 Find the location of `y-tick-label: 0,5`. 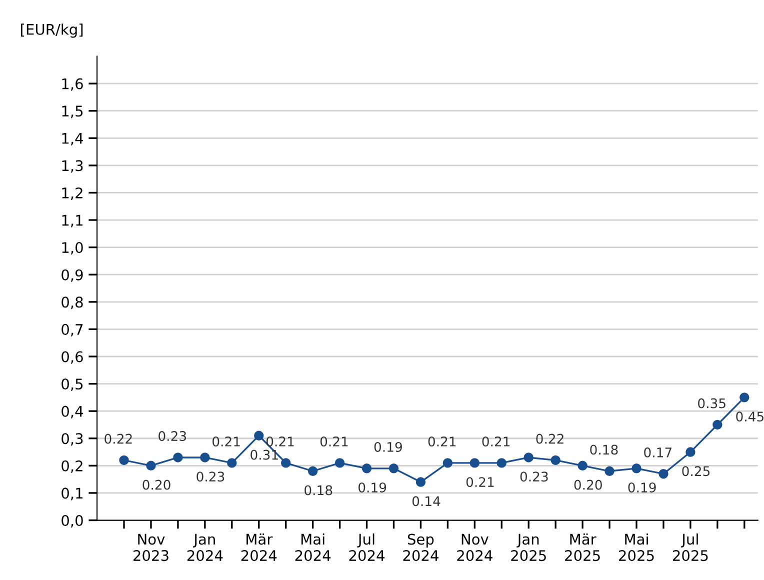

y-tick-label: 0,5 is located at coordinates (72, 385).